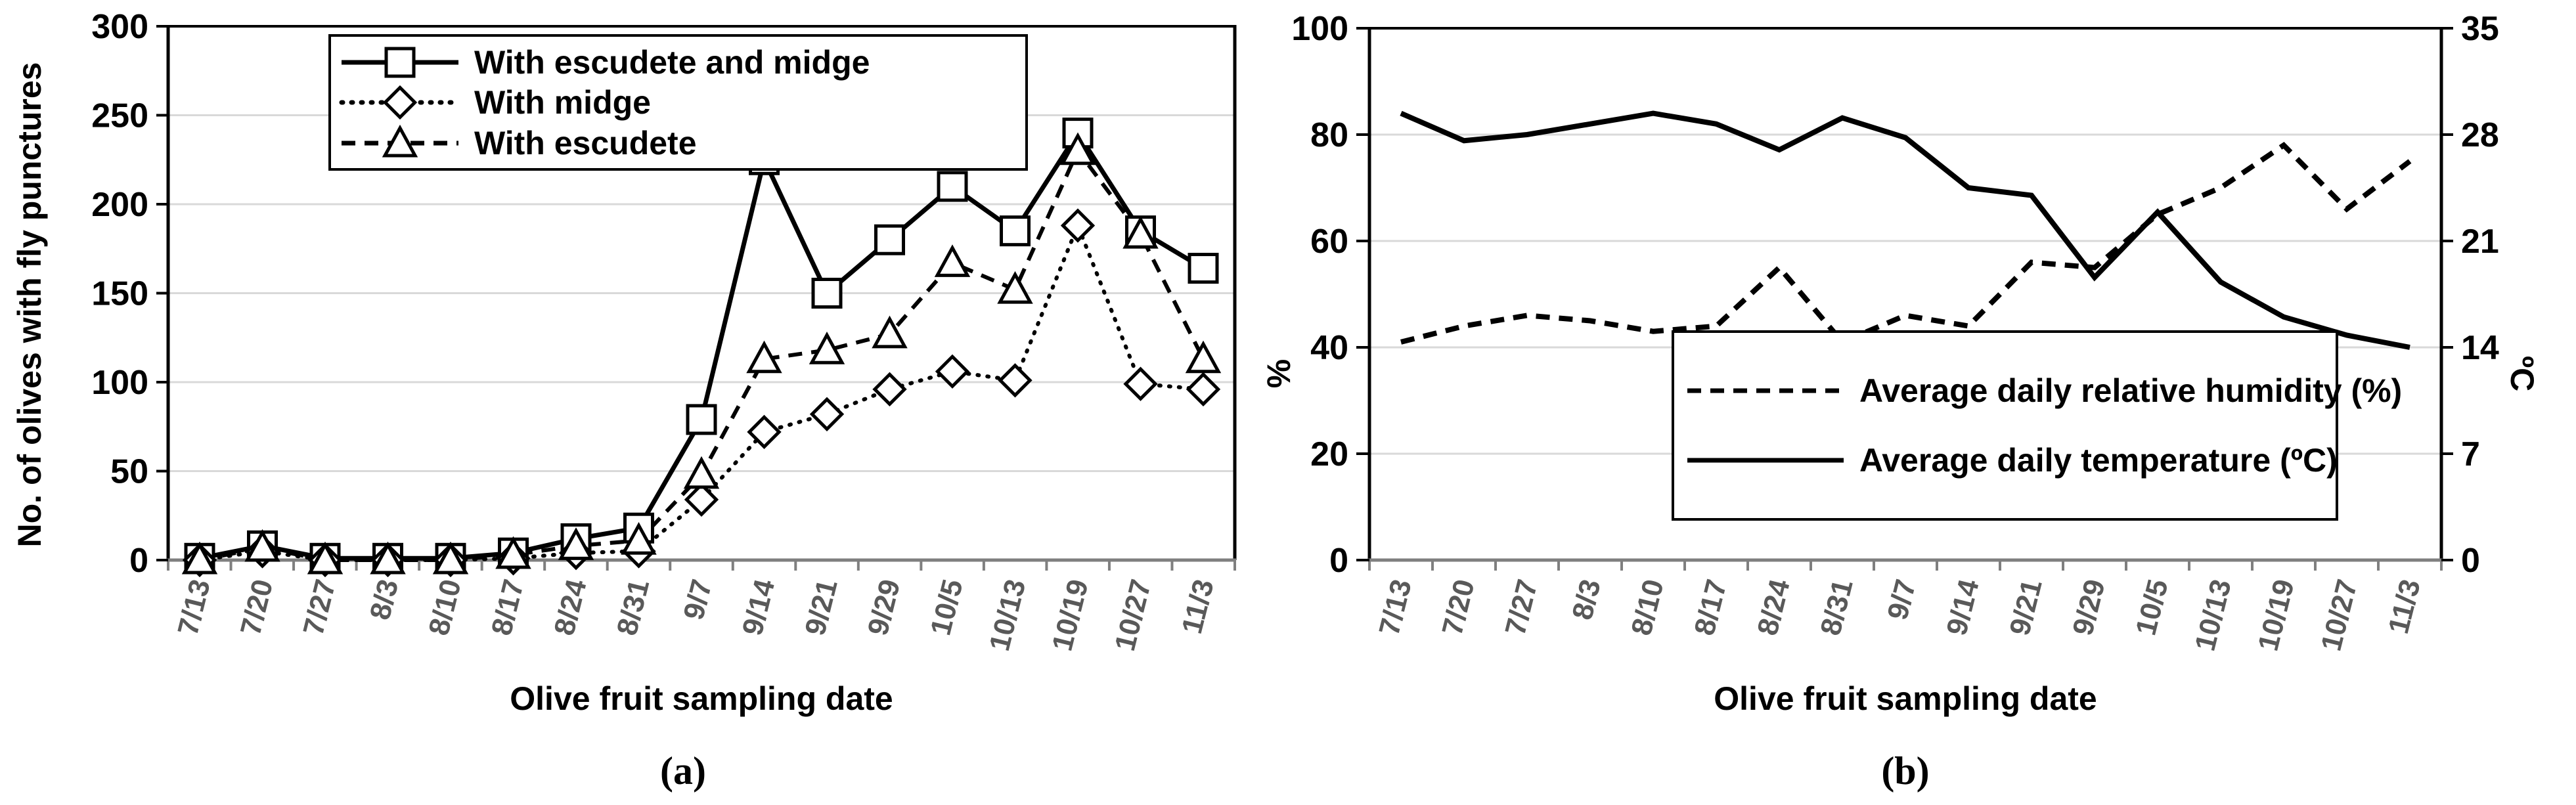  I want to click on legend-item-relative-humidity: Average daily relative humidity (%), so click(2042, 391).